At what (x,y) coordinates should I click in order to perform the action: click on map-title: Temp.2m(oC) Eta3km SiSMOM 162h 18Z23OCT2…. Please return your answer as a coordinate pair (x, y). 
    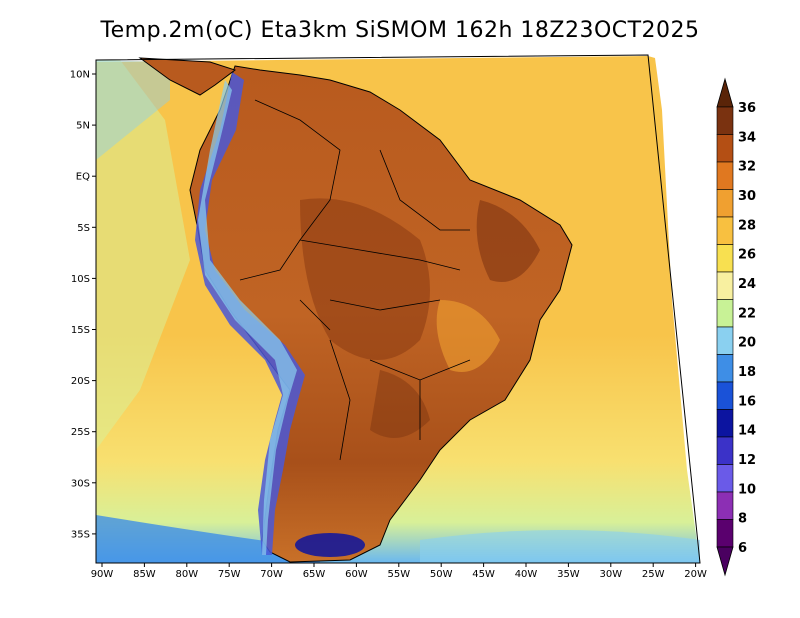
    Looking at the image, I should click on (400, 30).